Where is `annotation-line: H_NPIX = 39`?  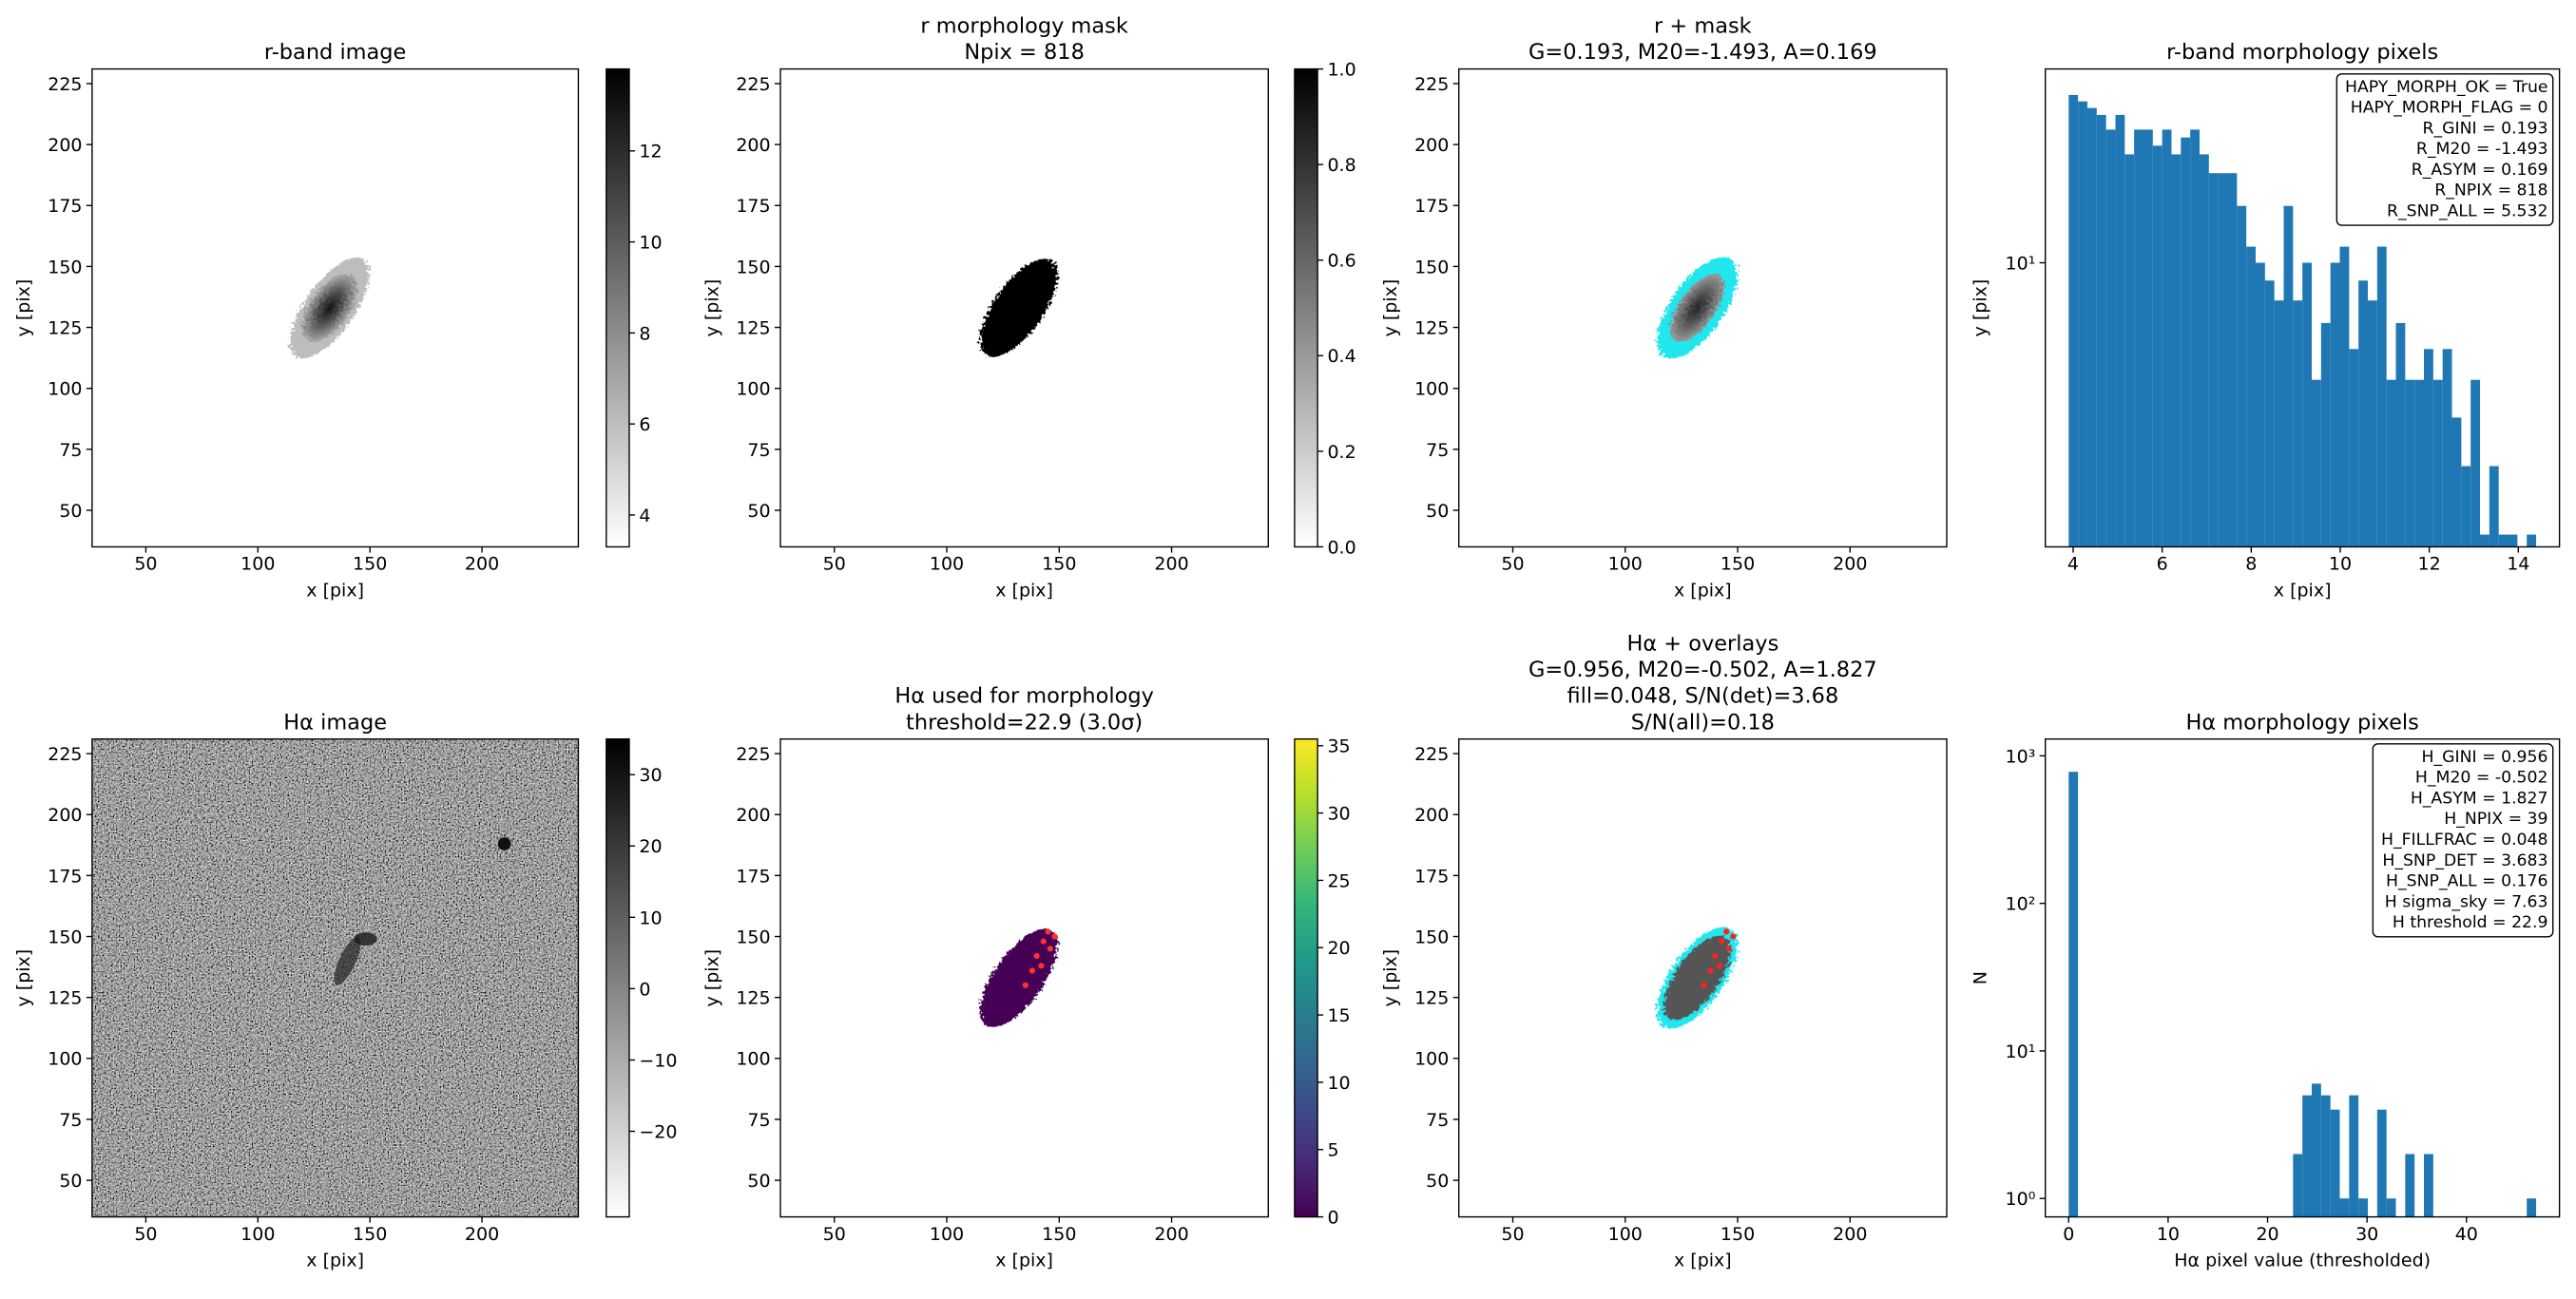
annotation-line: H_NPIX = 39 is located at coordinates (2495, 820).